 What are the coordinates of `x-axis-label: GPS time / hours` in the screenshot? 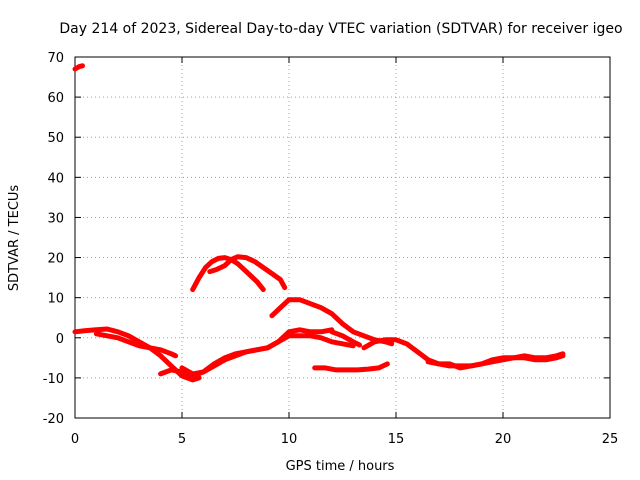 It's located at (340, 466).